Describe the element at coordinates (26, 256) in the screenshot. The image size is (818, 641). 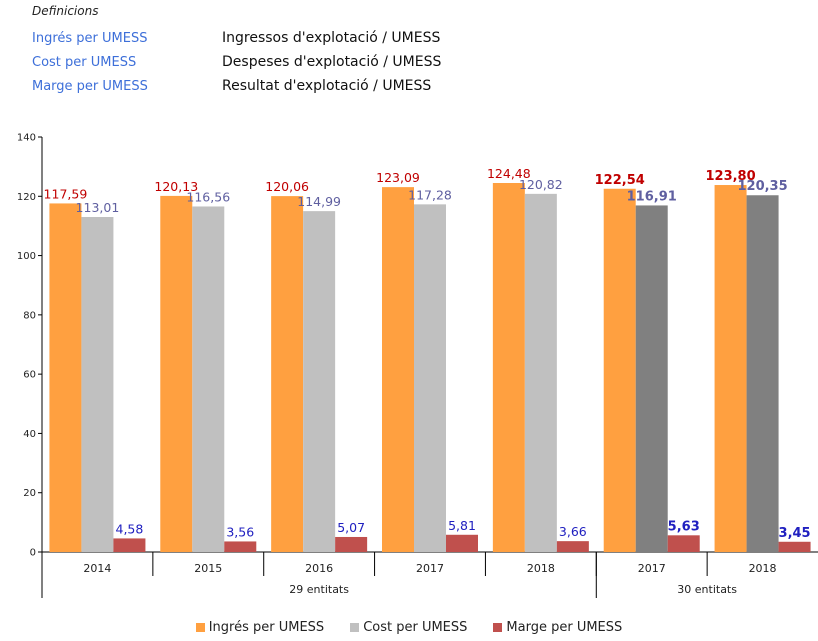
I see `y-tick-label: 100` at that location.